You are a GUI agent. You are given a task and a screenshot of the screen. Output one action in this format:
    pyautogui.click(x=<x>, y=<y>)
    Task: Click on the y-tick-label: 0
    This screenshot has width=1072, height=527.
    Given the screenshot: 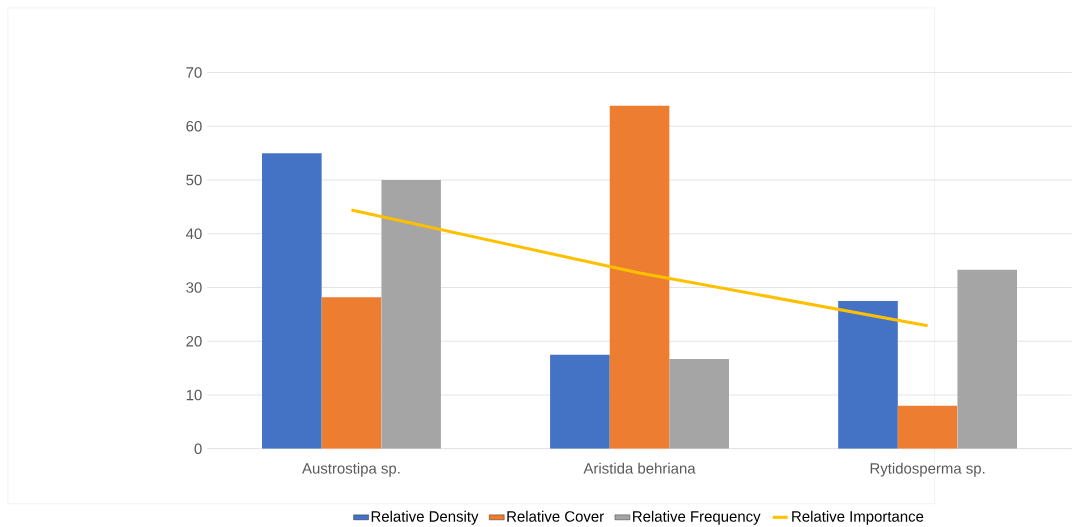 What is the action you would take?
    pyautogui.click(x=198, y=448)
    